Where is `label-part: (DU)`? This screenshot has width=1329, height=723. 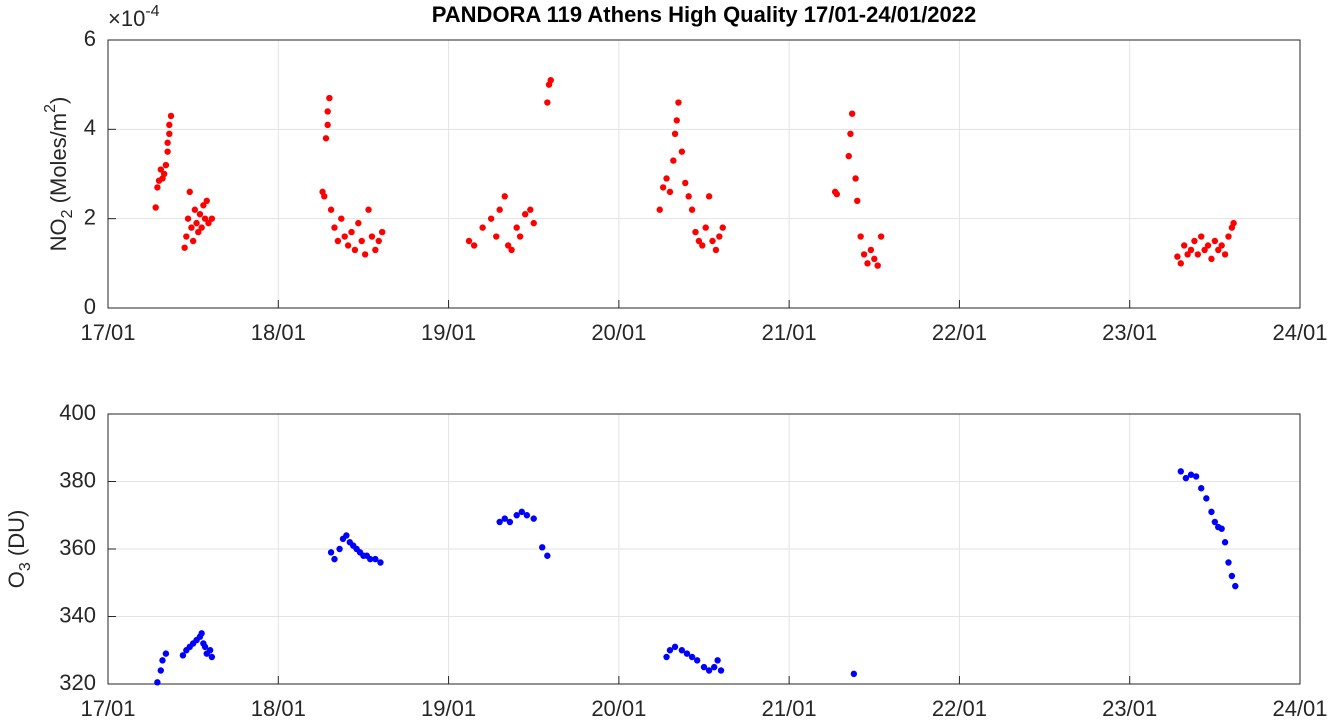 label-part: (DU) is located at coordinates (16, 536).